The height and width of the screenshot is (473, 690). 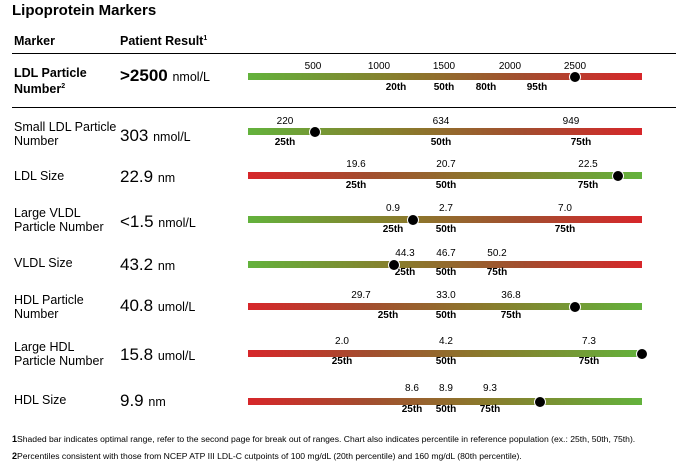 I want to click on marker-name-label: Large VLDL Particle Number, so click(x=59, y=220).